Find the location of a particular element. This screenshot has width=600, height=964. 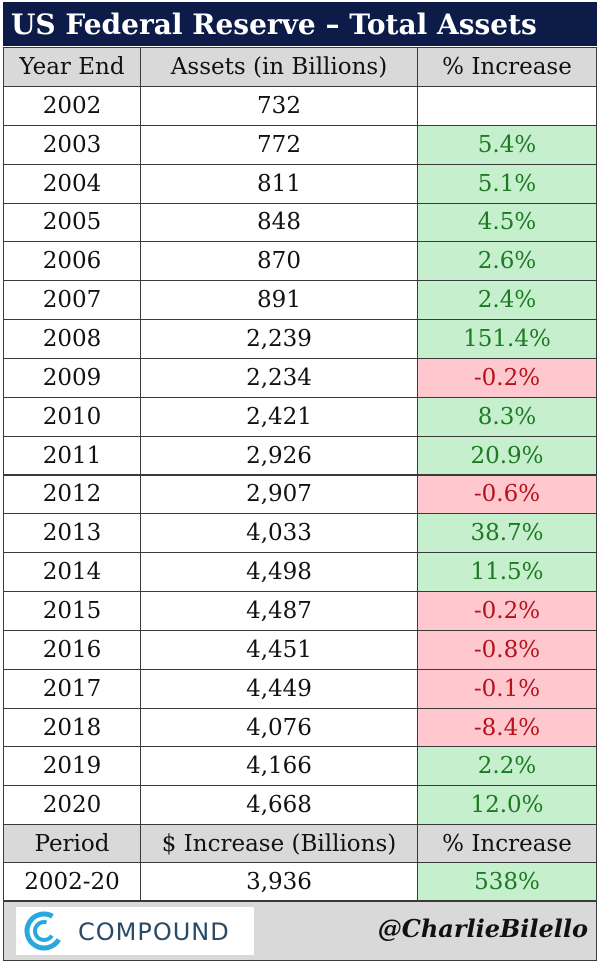

pct-cell: 151.4% is located at coordinates (507, 339).